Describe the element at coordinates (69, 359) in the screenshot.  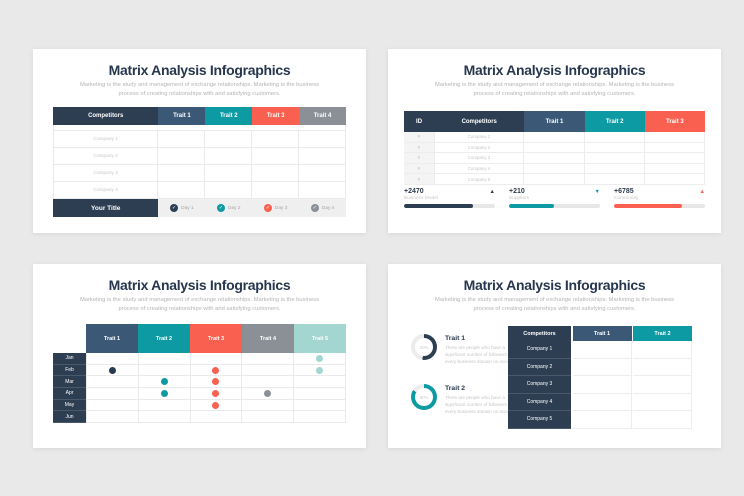
I see `month-cell: Jan` at that location.